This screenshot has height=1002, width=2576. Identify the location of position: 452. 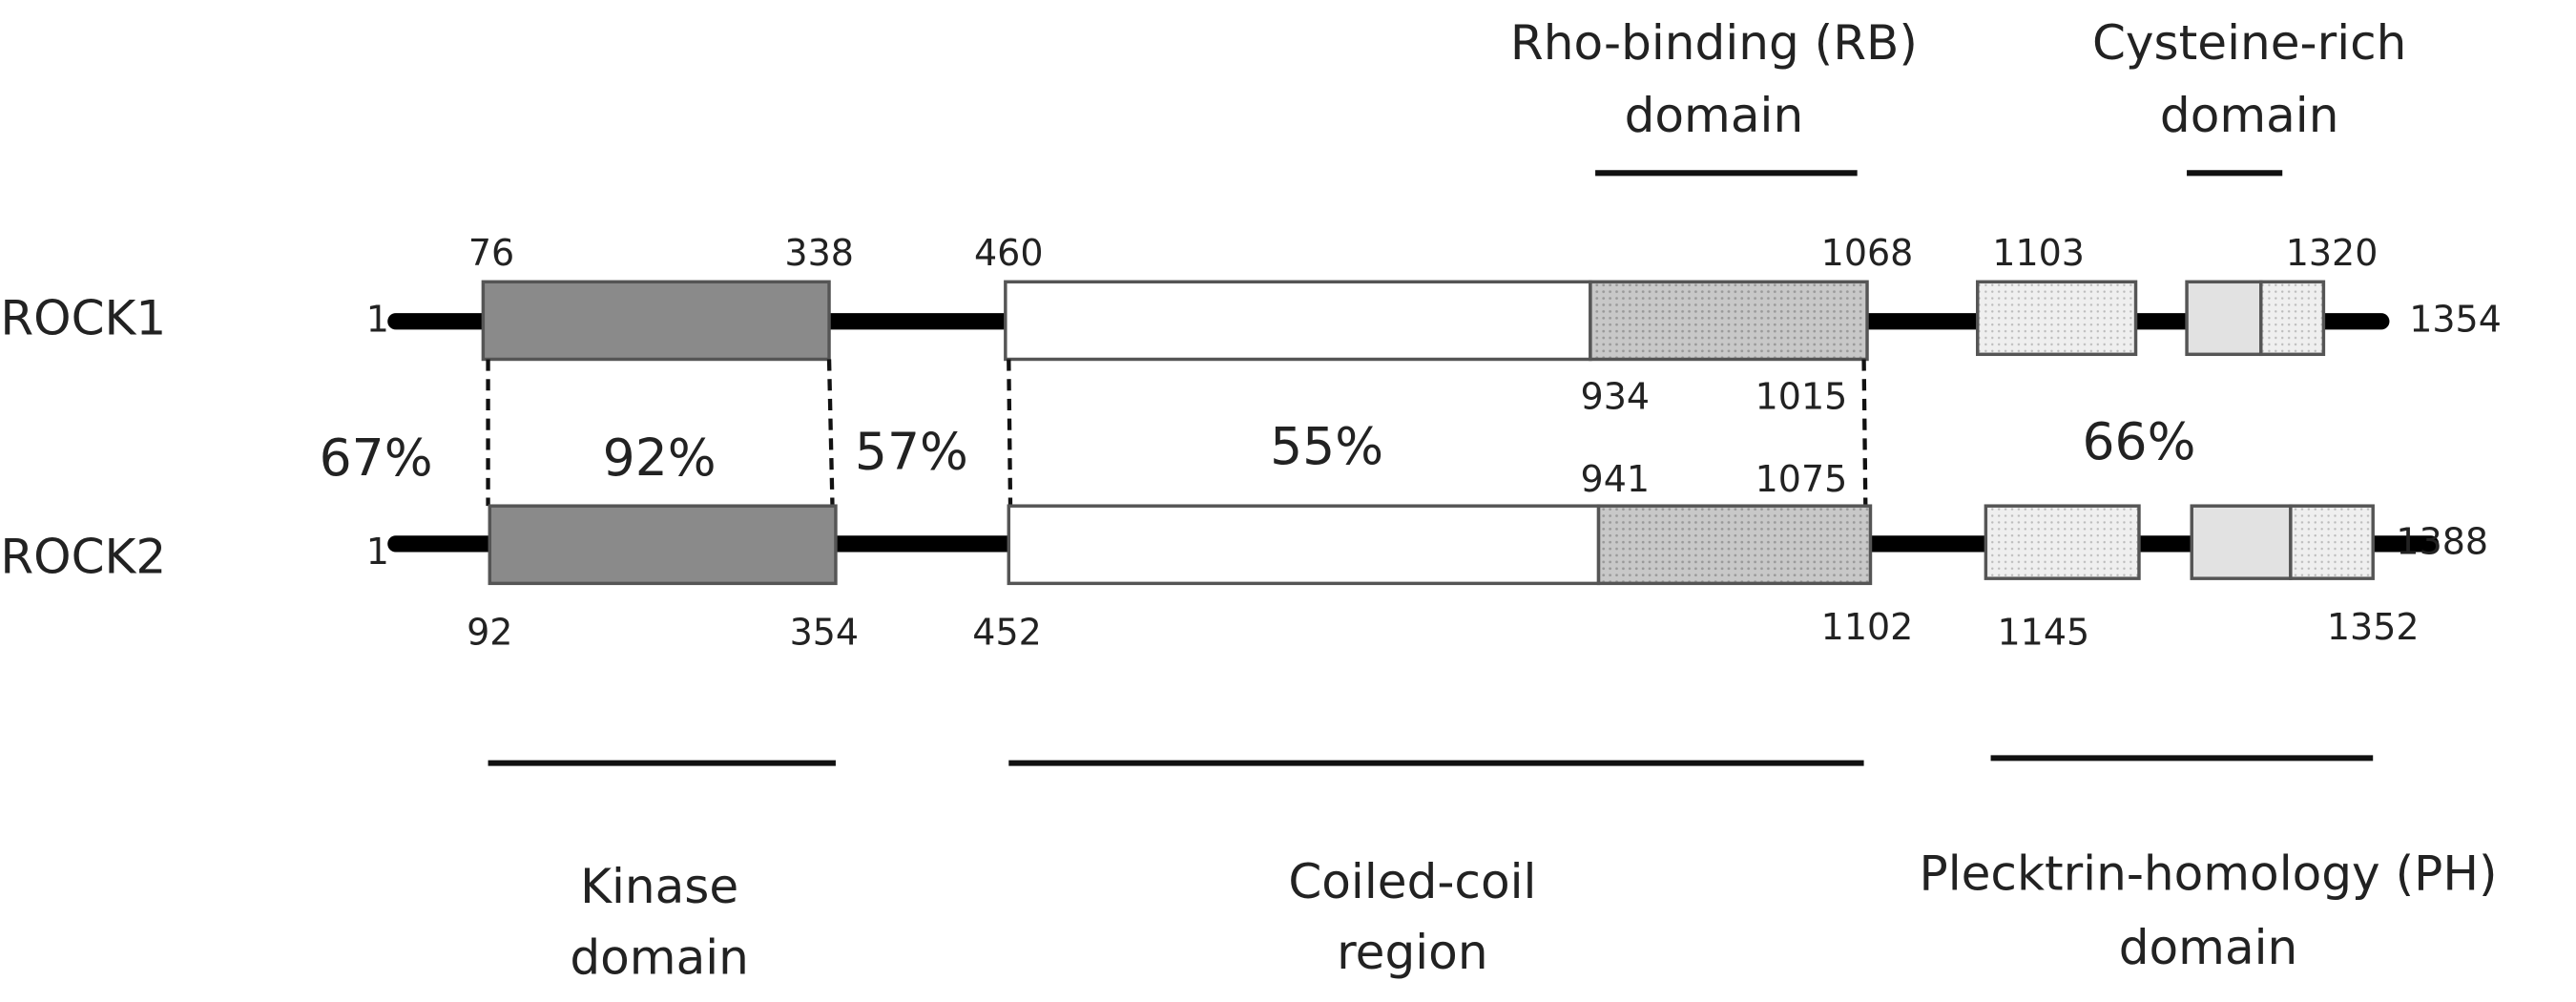
(1007, 632).